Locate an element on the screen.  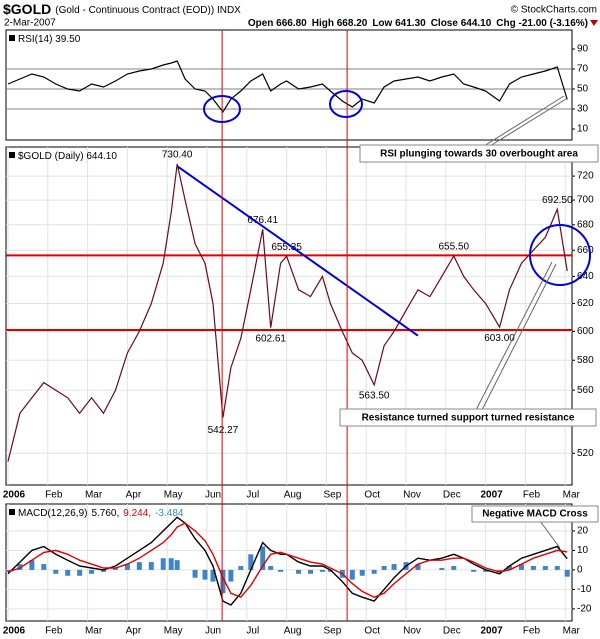
price-label: 542.27 is located at coordinates (223, 430).